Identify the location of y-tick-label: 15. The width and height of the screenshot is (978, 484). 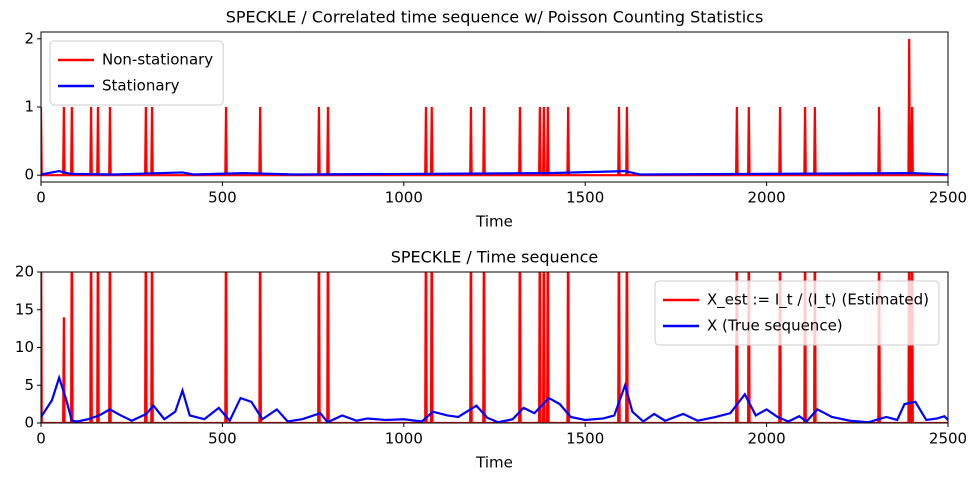
(24, 309).